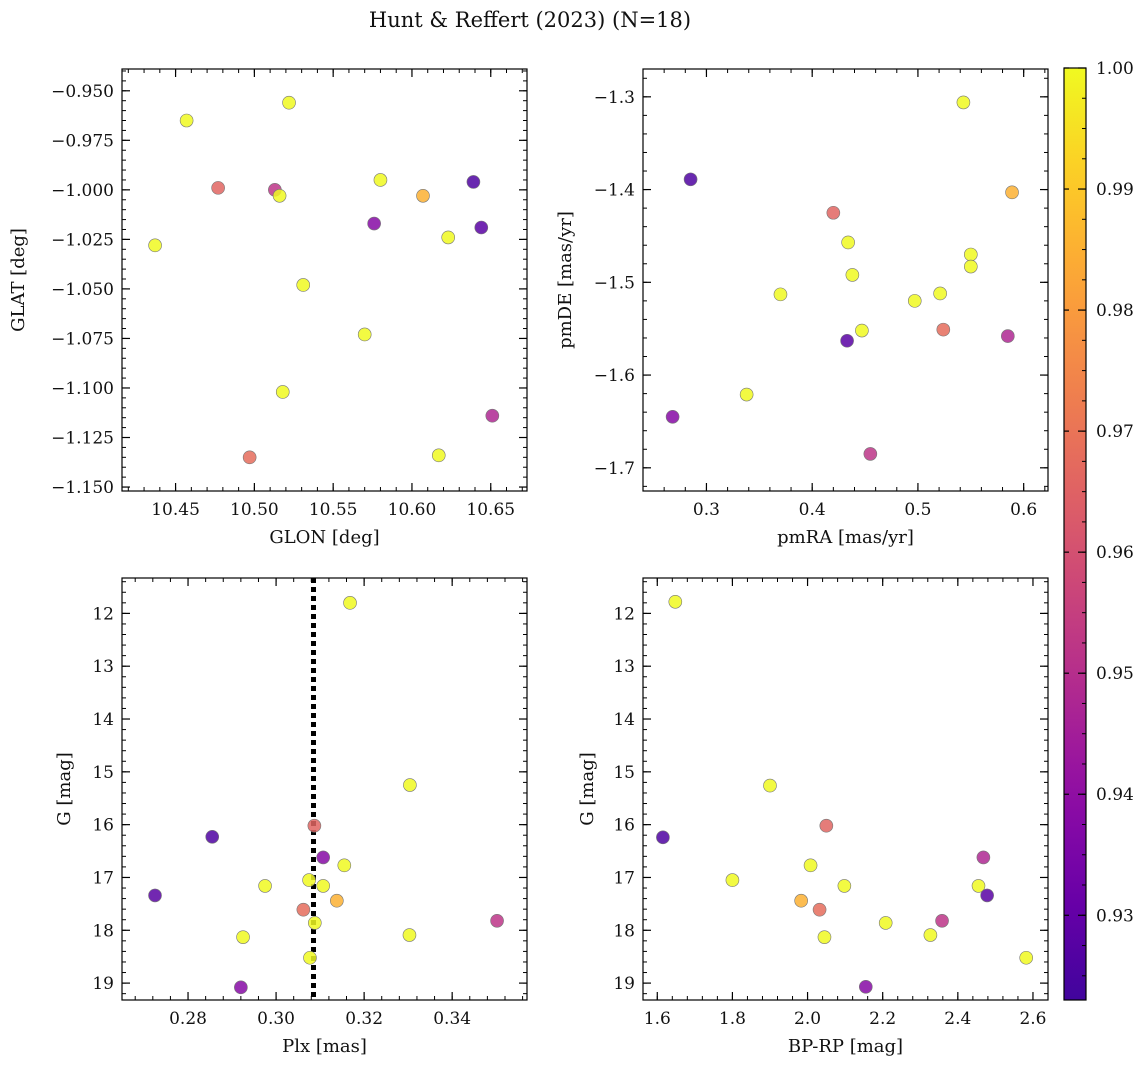  What do you see at coordinates (82, 240) in the screenshot?
I see `y-tick-label: −1.025` at bounding box center [82, 240].